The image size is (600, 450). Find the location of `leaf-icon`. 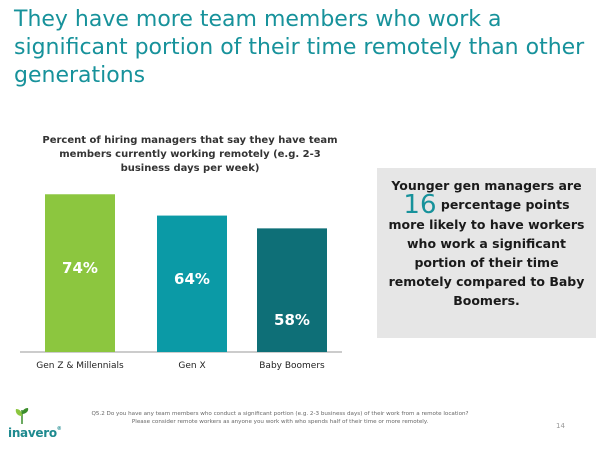

leaf-icon is located at coordinates (22, 416).